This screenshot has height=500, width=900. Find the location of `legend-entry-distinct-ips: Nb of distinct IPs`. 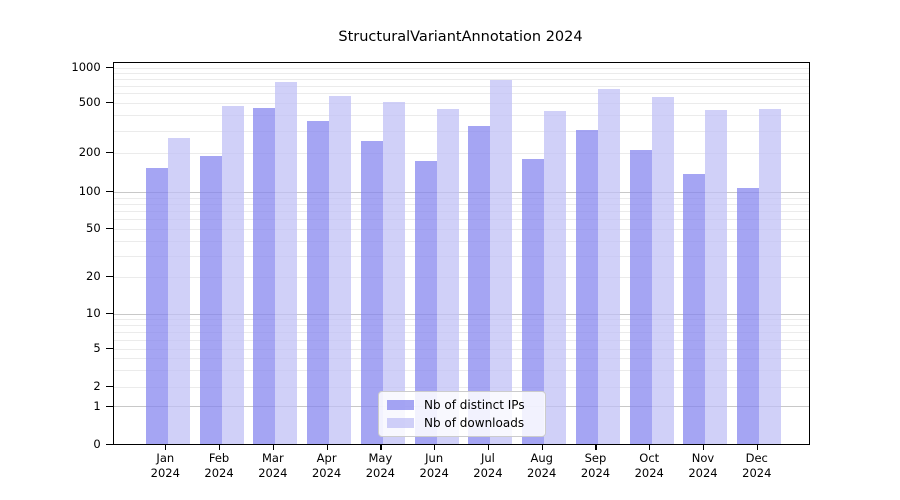

legend-entry-distinct-ips: Nb of distinct IPs is located at coordinates (462, 405).